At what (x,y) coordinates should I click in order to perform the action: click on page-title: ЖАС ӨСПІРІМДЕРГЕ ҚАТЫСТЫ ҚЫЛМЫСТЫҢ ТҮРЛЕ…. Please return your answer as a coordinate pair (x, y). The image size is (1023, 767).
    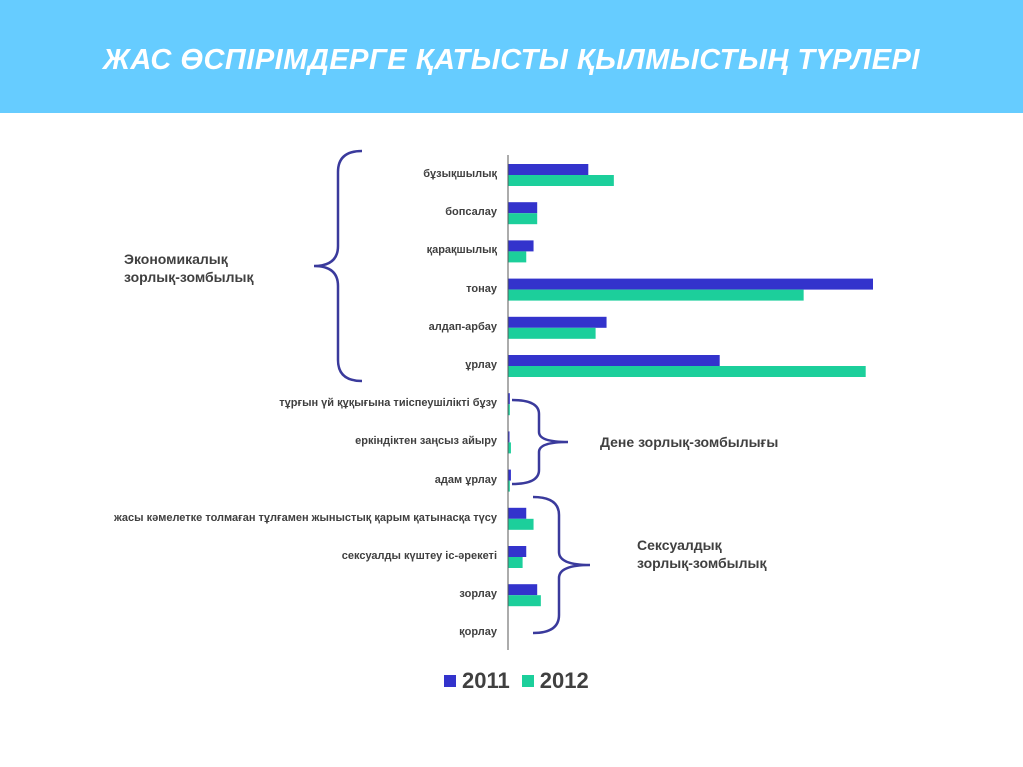
    Looking at the image, I should click on (511, 60).